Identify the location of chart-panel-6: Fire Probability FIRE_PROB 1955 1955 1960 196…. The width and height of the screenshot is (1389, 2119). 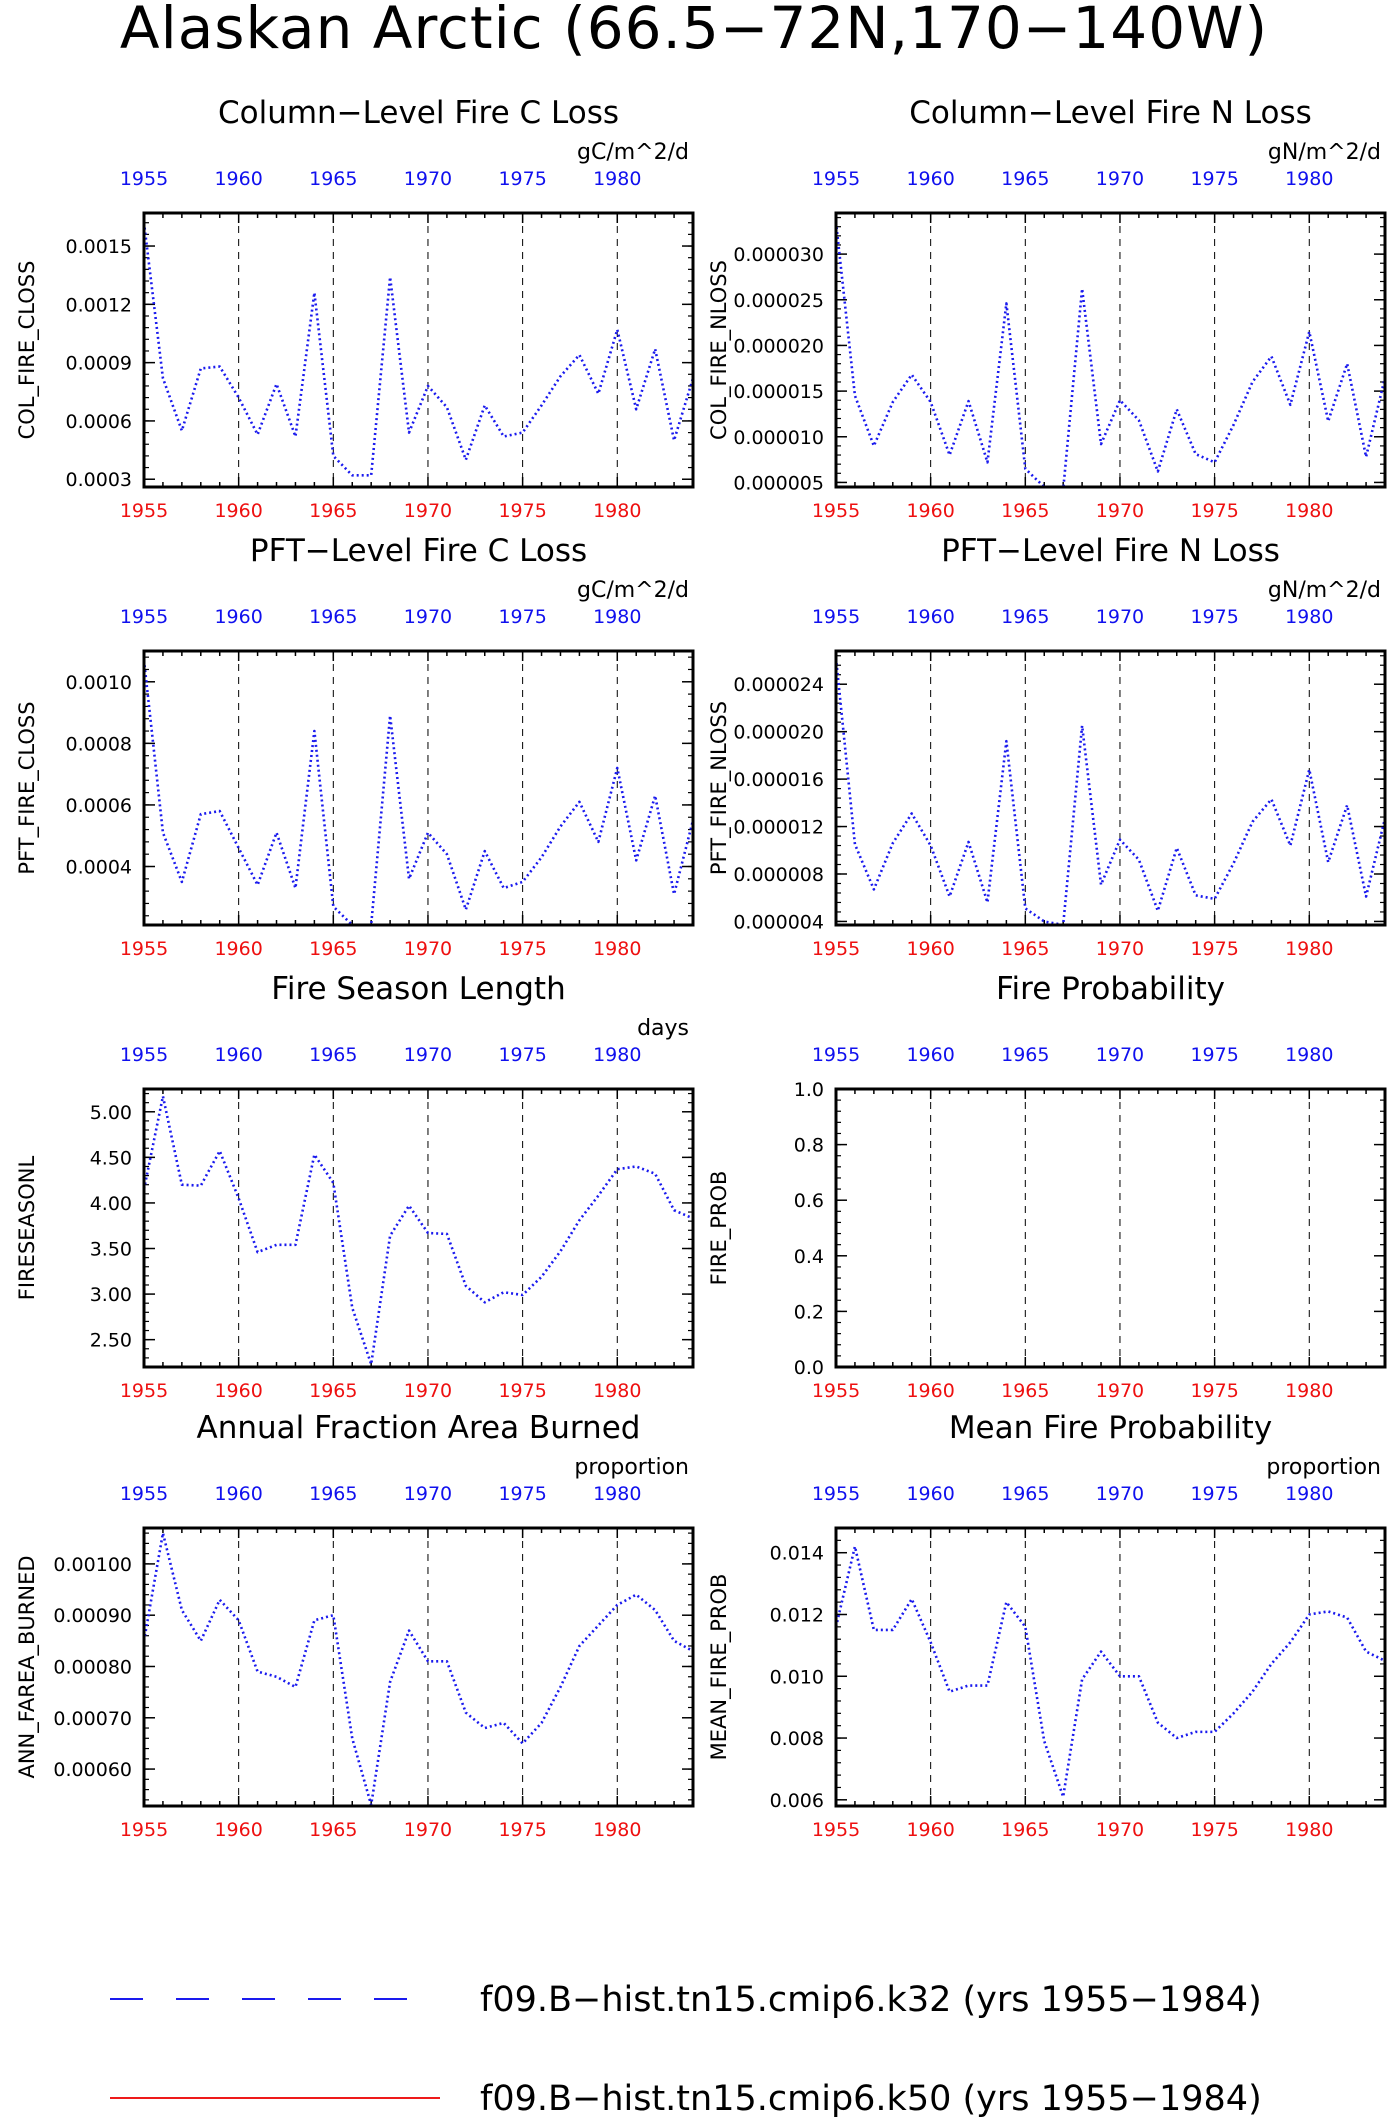
(1047, 1186).